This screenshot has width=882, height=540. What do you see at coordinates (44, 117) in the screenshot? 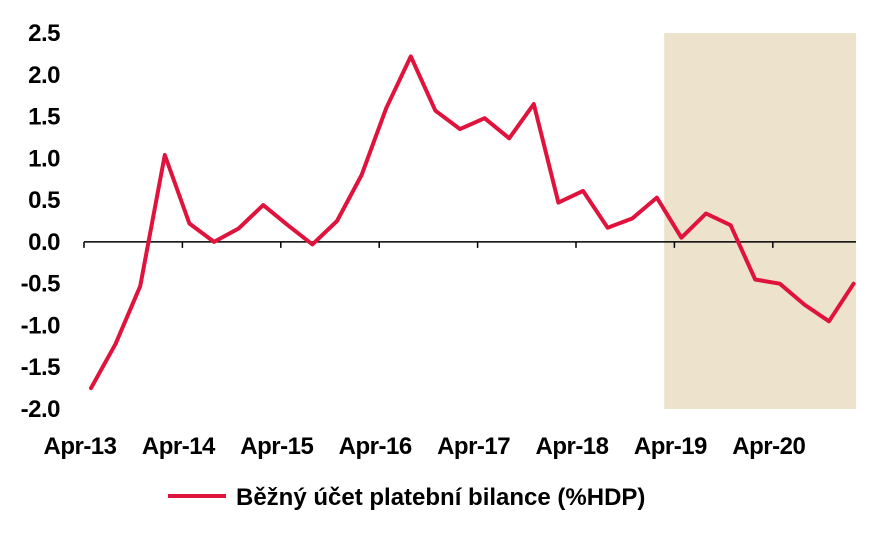
I see `y-tick-label: 1.5` at bounding box center [44, 117].